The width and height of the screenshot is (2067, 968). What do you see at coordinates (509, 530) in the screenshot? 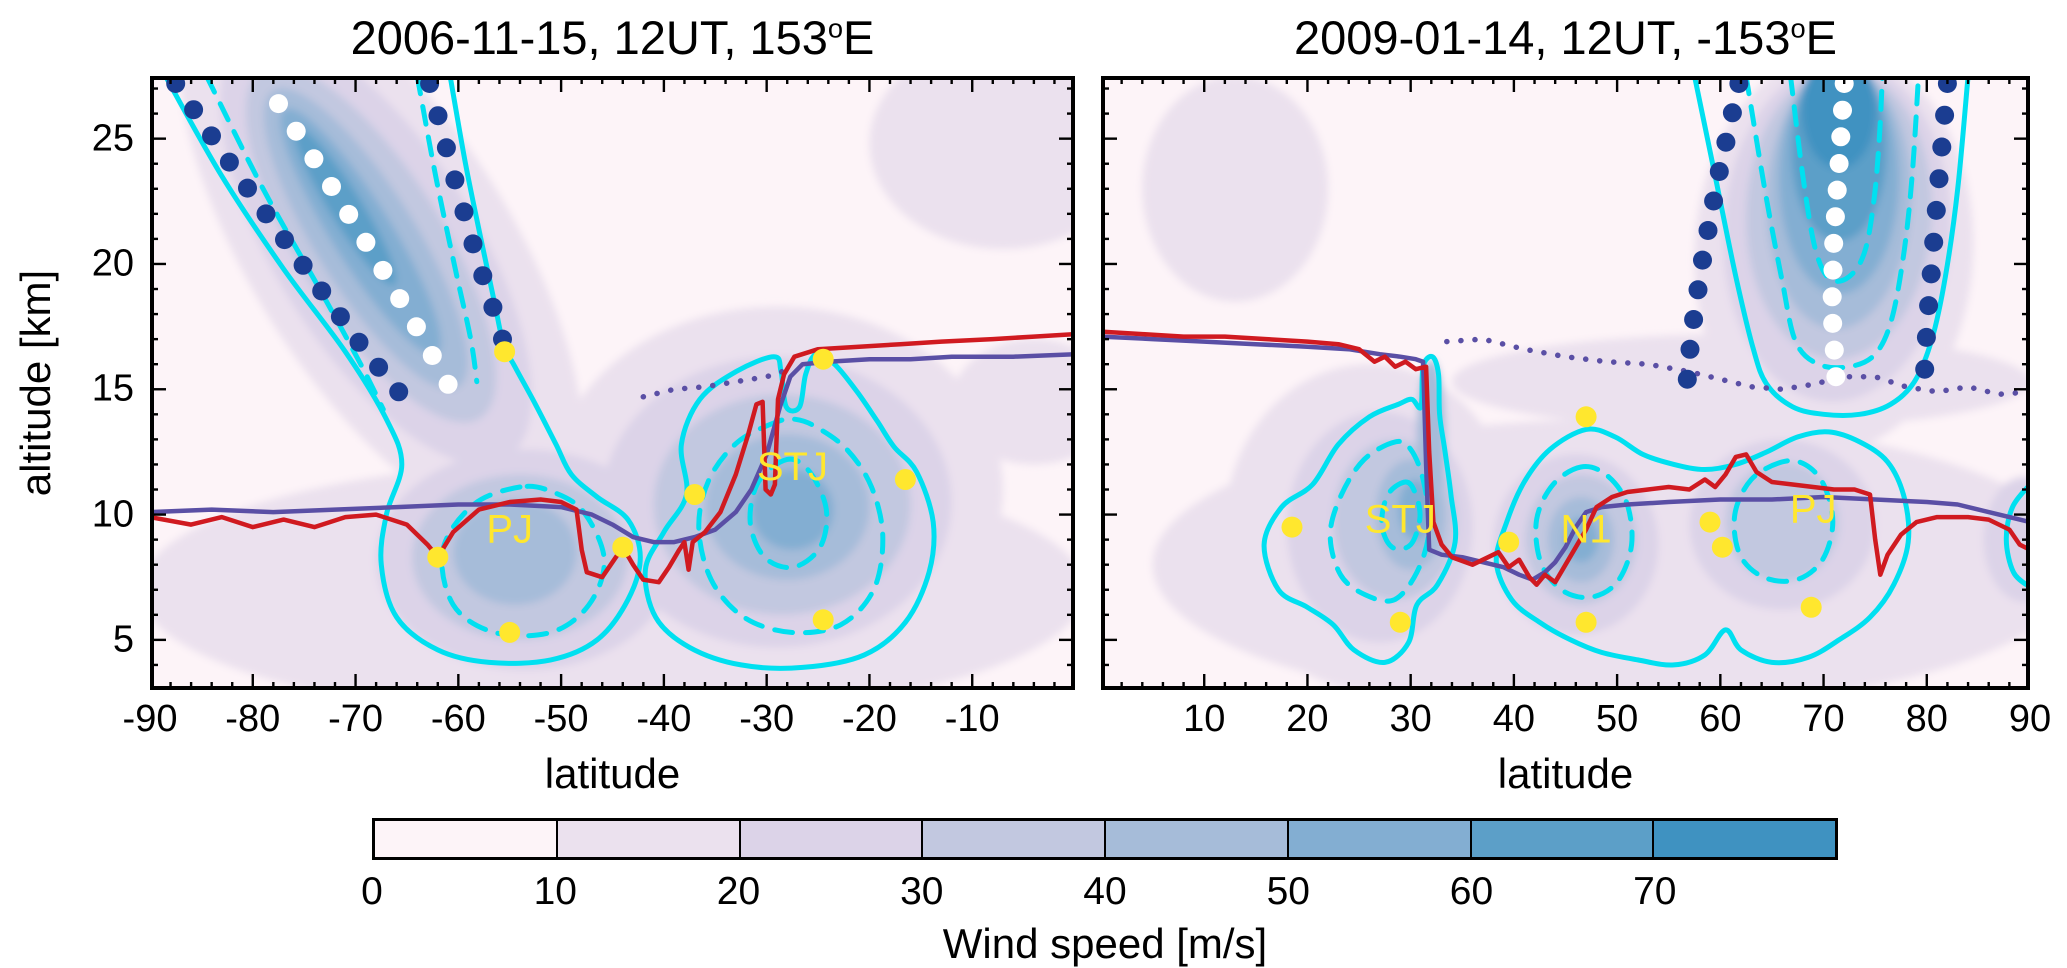
I see `jet-label-PJ: PJ` at bounding box center [509, 530].